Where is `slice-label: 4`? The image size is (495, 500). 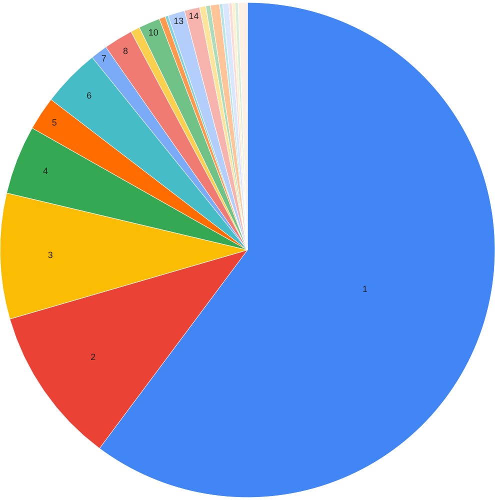
slice-label: 4 is located at coordinates (45, 171).